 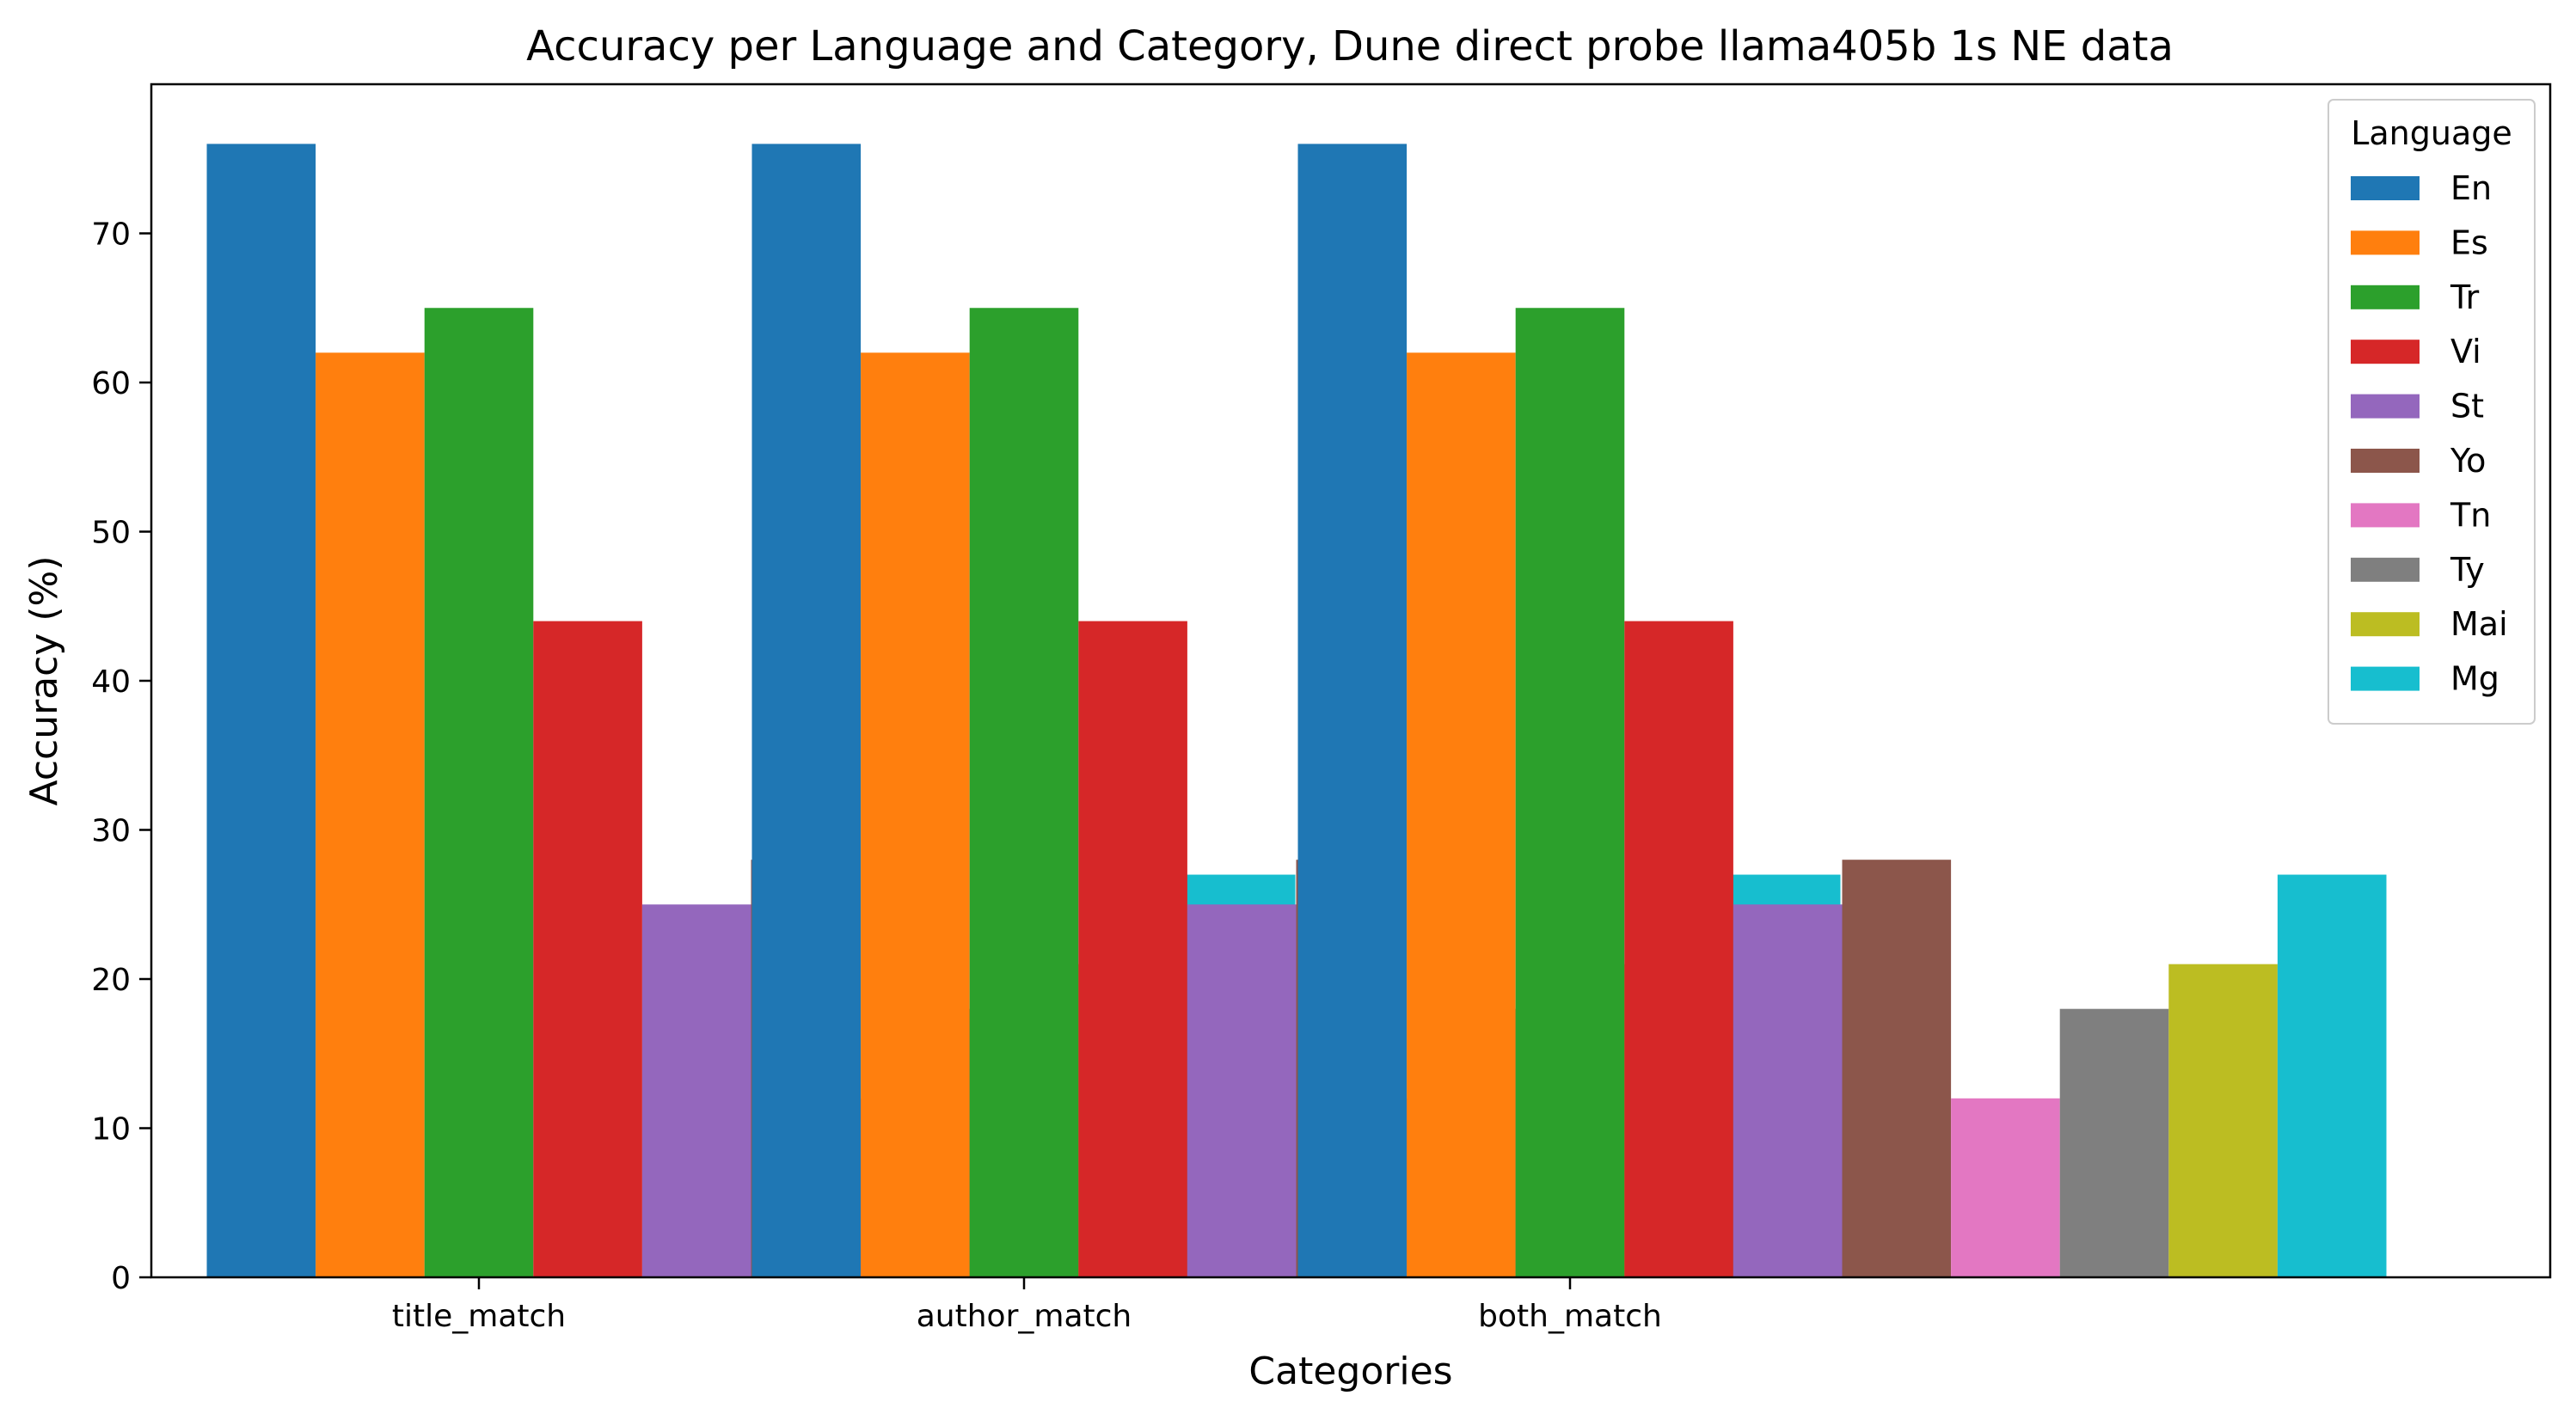 What do you see at coordinates (587, 949) in the screenshot?
I see `bar-vi-title-match` at bounding box center [587, 949].